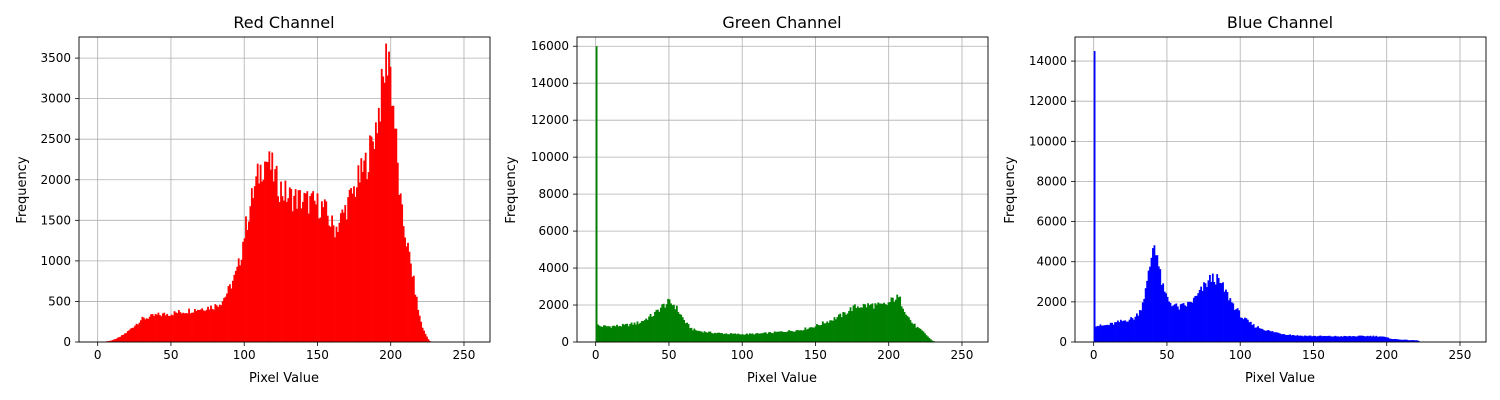  I want to click on green-y-axis-label: Frequency, so click(511, 189).